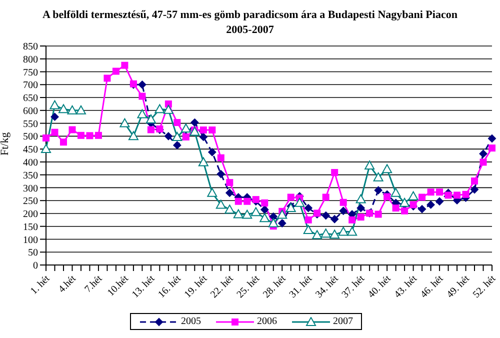  I want to click on x-tick-label: 28. hét, so click(274, 286).